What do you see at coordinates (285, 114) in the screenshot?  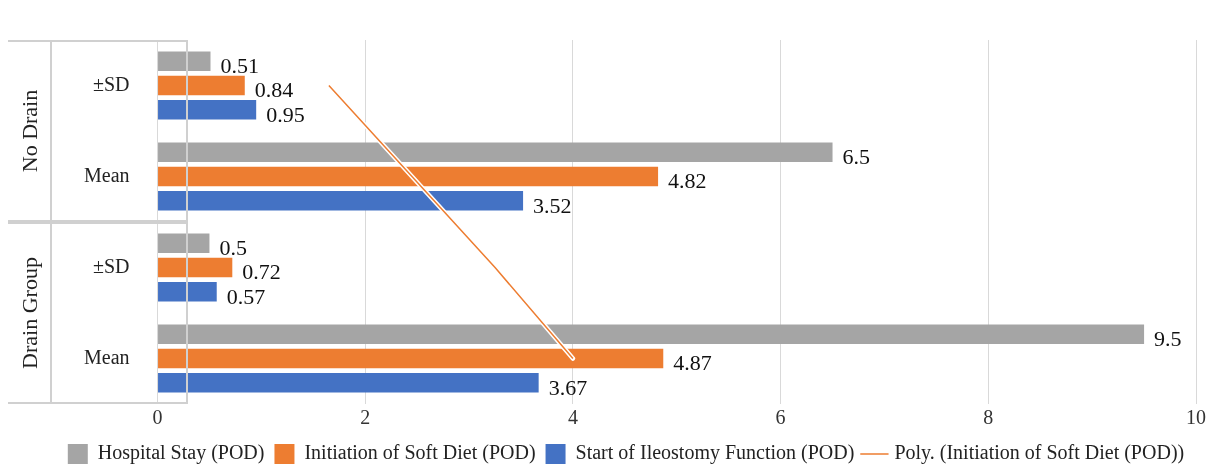 I see `data-label: 0.95` at bounding box center [285, 114].